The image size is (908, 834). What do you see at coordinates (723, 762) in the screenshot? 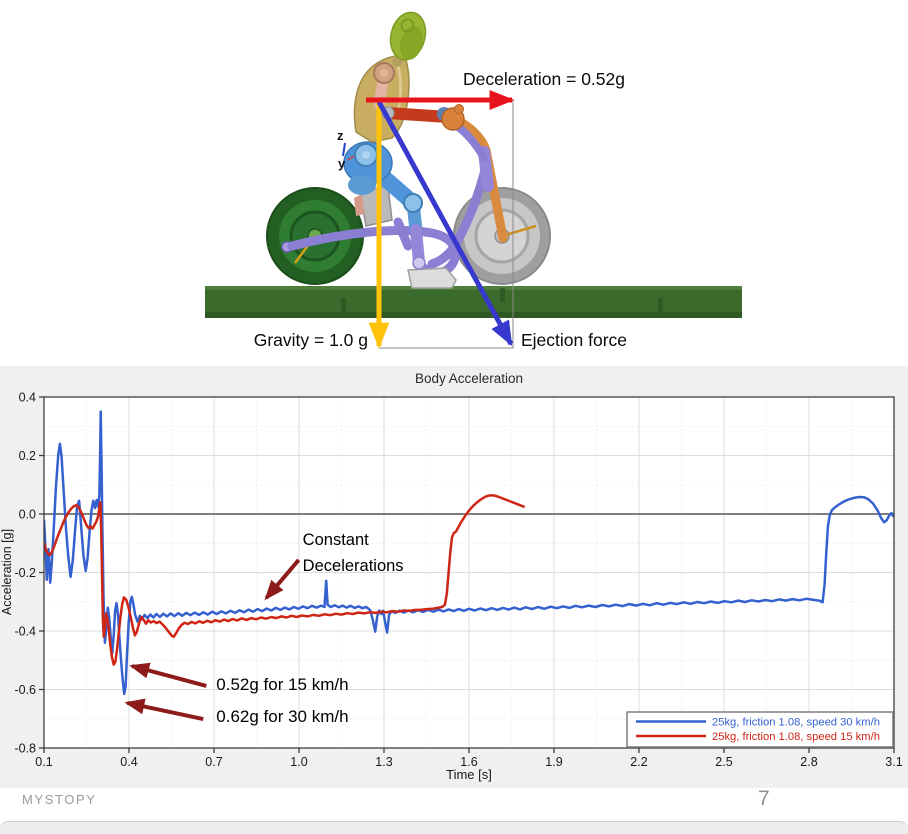
I see `svg-text: 2.5` at bounding box center [723, 762].